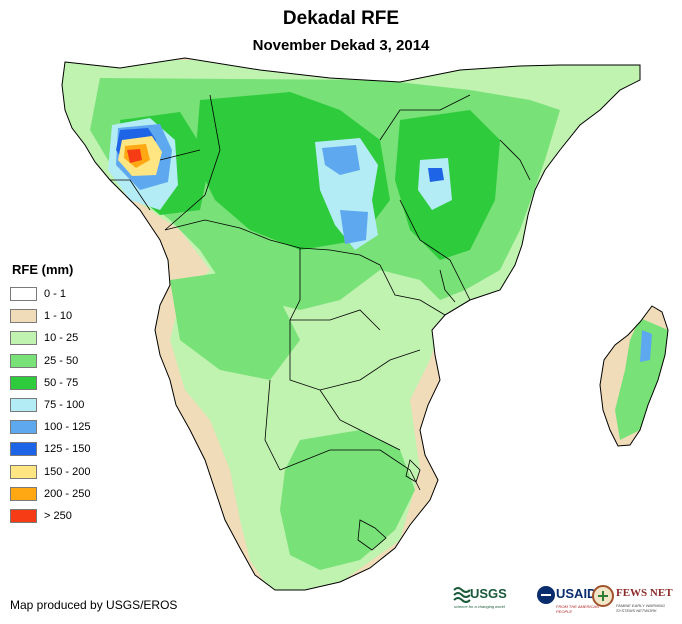 This screenshot has width=682, height=624. I want to click on legend-item: 125 - 150, so click(70, 449).